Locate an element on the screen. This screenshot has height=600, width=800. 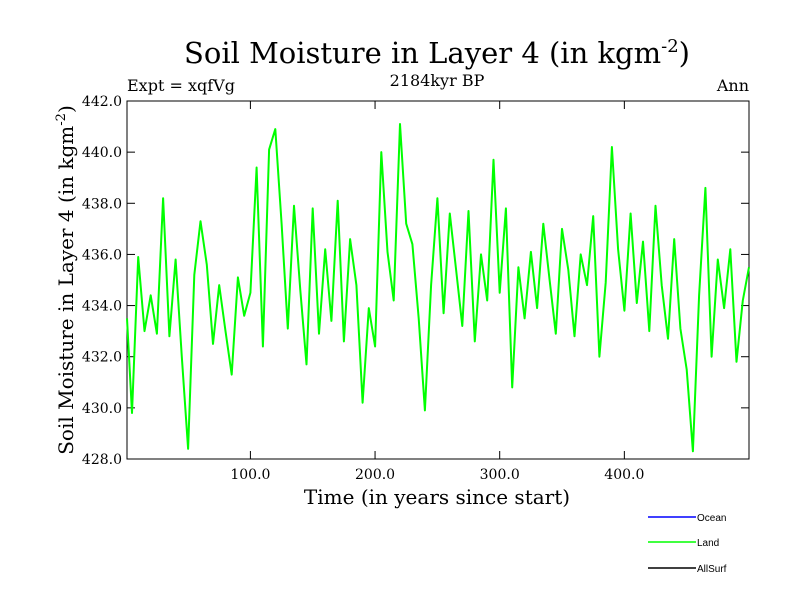
chart-title-suffix: ) is located at coordinates (684, 53).